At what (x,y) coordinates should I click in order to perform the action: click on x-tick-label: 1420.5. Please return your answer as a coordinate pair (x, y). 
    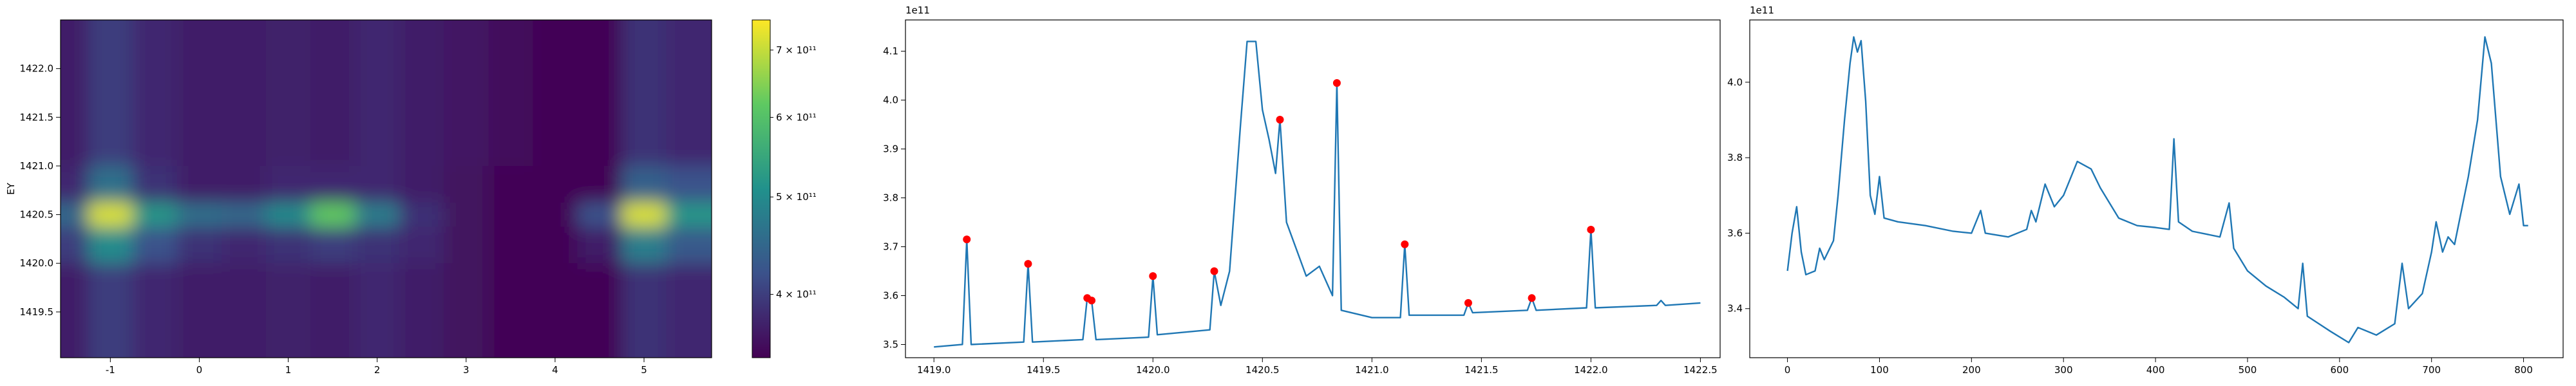
    Looking at the image, I should click on (1262, 370).